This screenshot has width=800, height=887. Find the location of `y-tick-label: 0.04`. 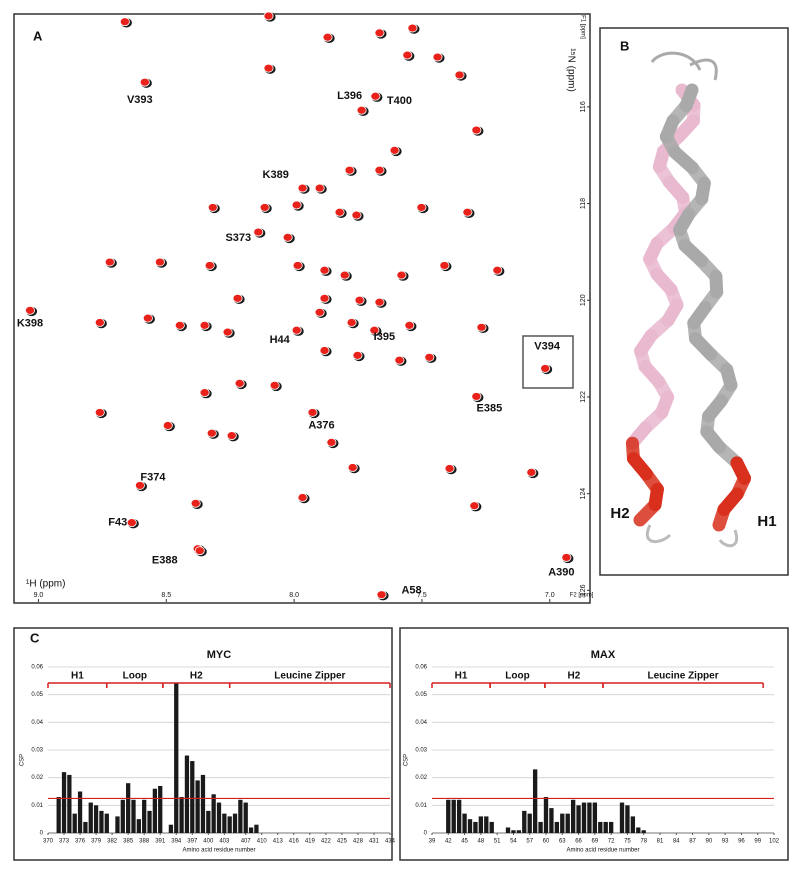

y-tick-label: 0.04 is located at coordinates (37, 723).